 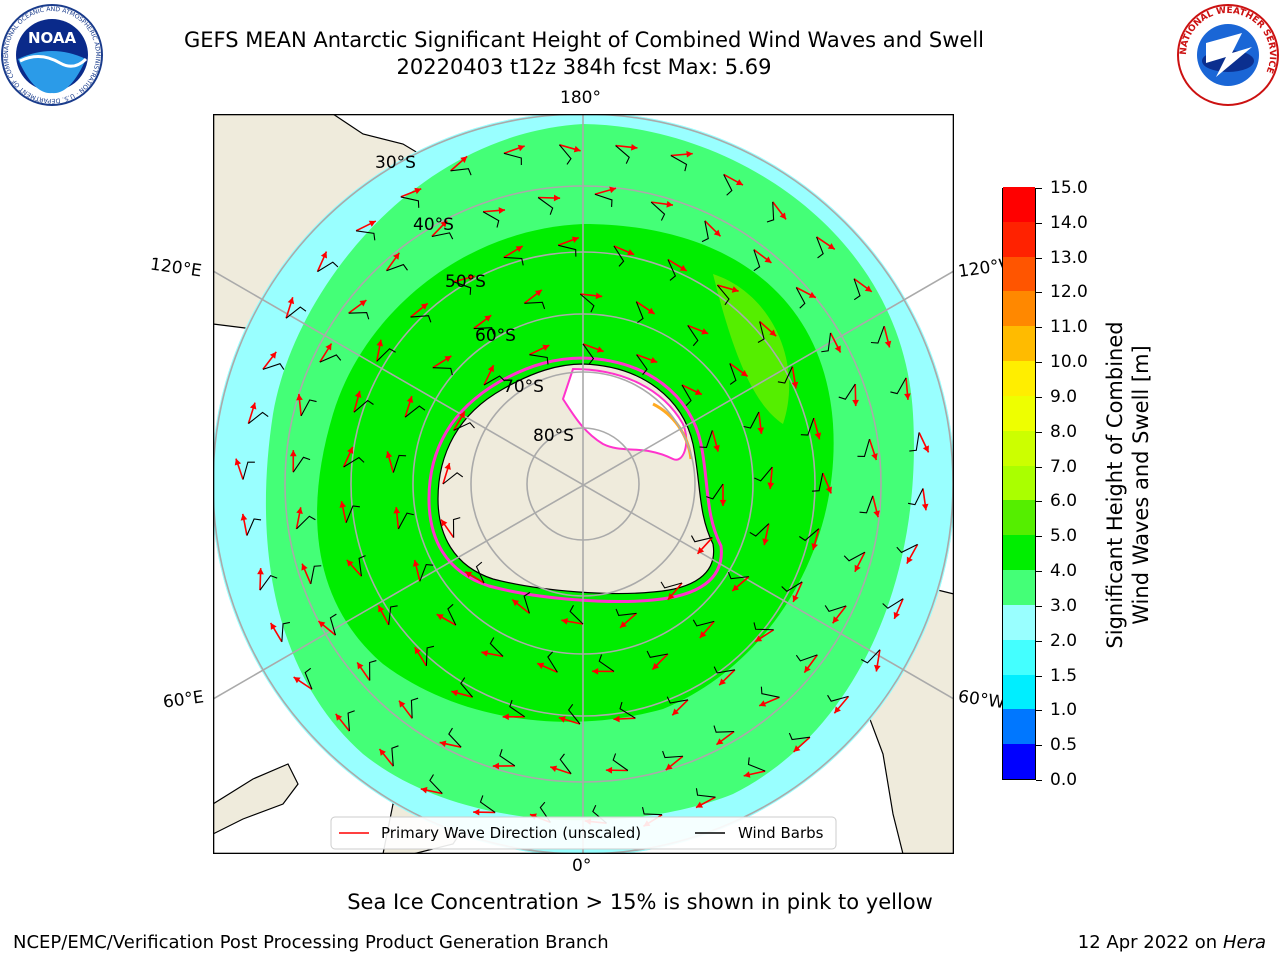 What do you see at coordinates (981, 700) in the screenshot?
I see `lon-label-60w: 60°W` at bounding box center [981, 700].